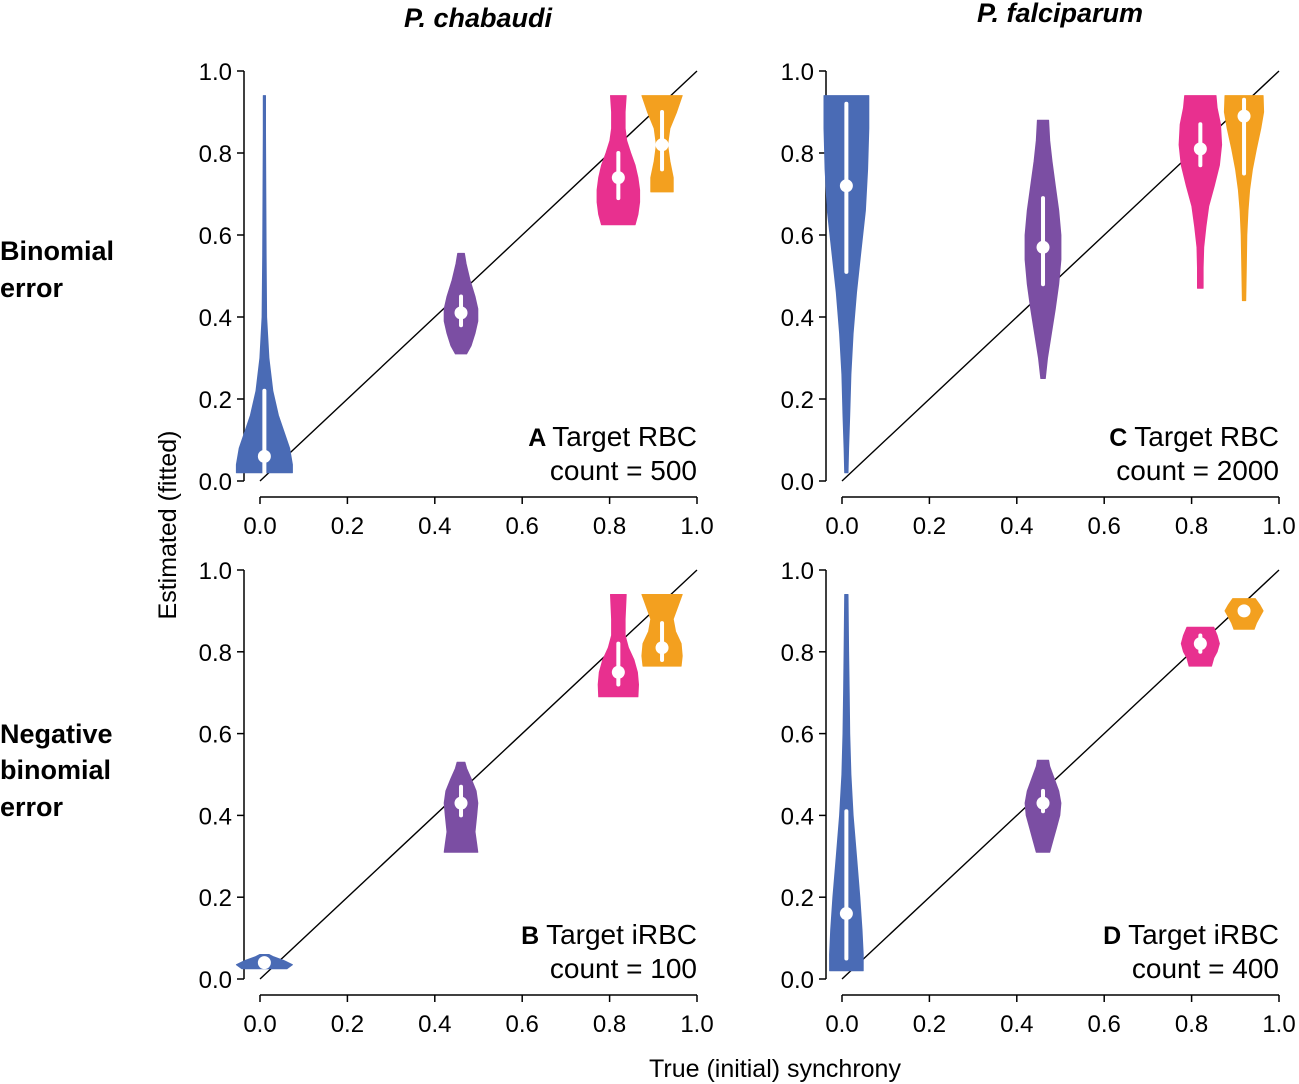 The image size is (1299, 1084). I want to click on col-title-p-chabaudi: P. chabaudi, so click(478, 18).